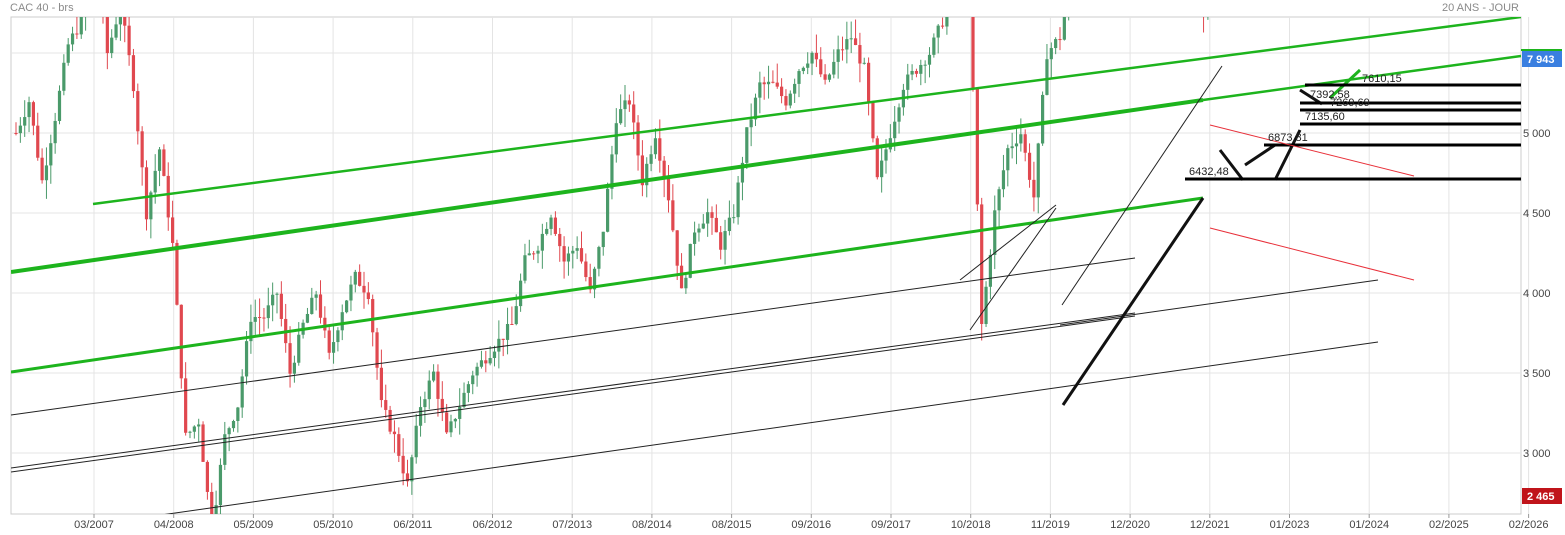  What do you see at coordinates (1288, 138) in the screenshot?
I see `level-annotation: 6873,81` at bounding box center [1288, 138].